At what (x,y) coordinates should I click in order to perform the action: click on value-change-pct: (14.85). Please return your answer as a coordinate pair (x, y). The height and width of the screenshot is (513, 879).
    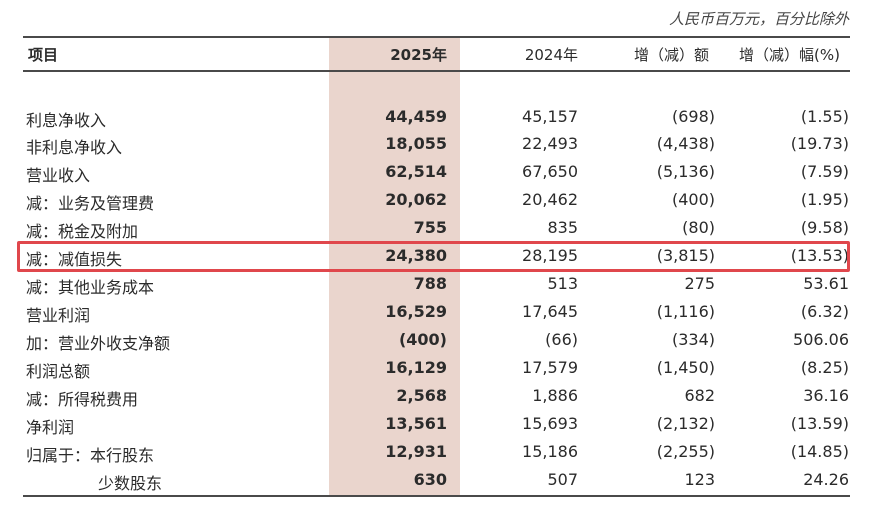
    Looking at the image, I should click on (819, 451).